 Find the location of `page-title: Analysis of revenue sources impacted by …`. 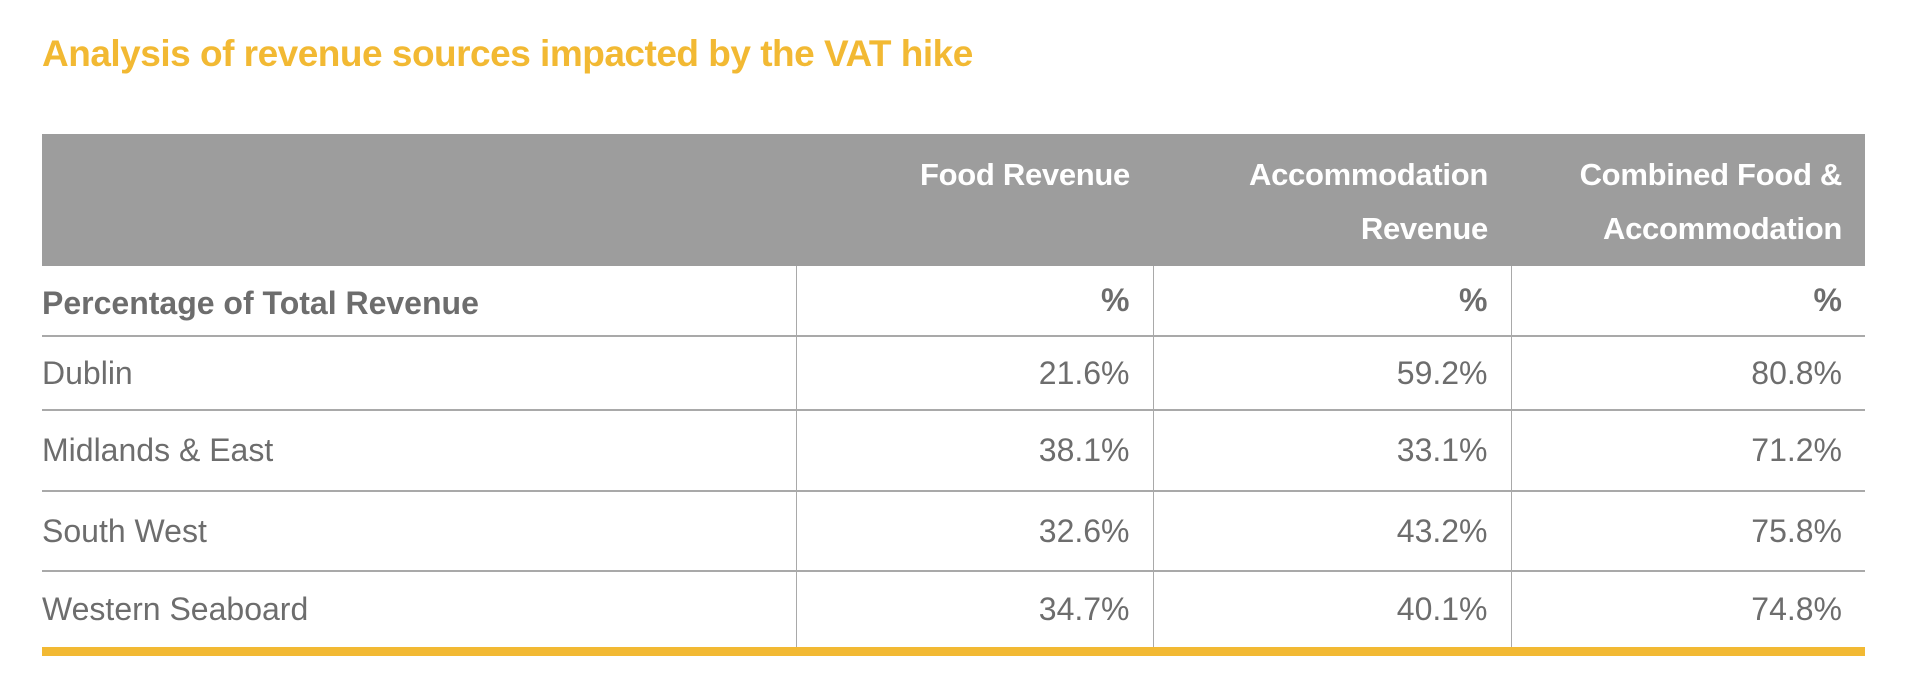

page-title: Analysis of revenue sources impacted by … is located at coordinates (507, 53).